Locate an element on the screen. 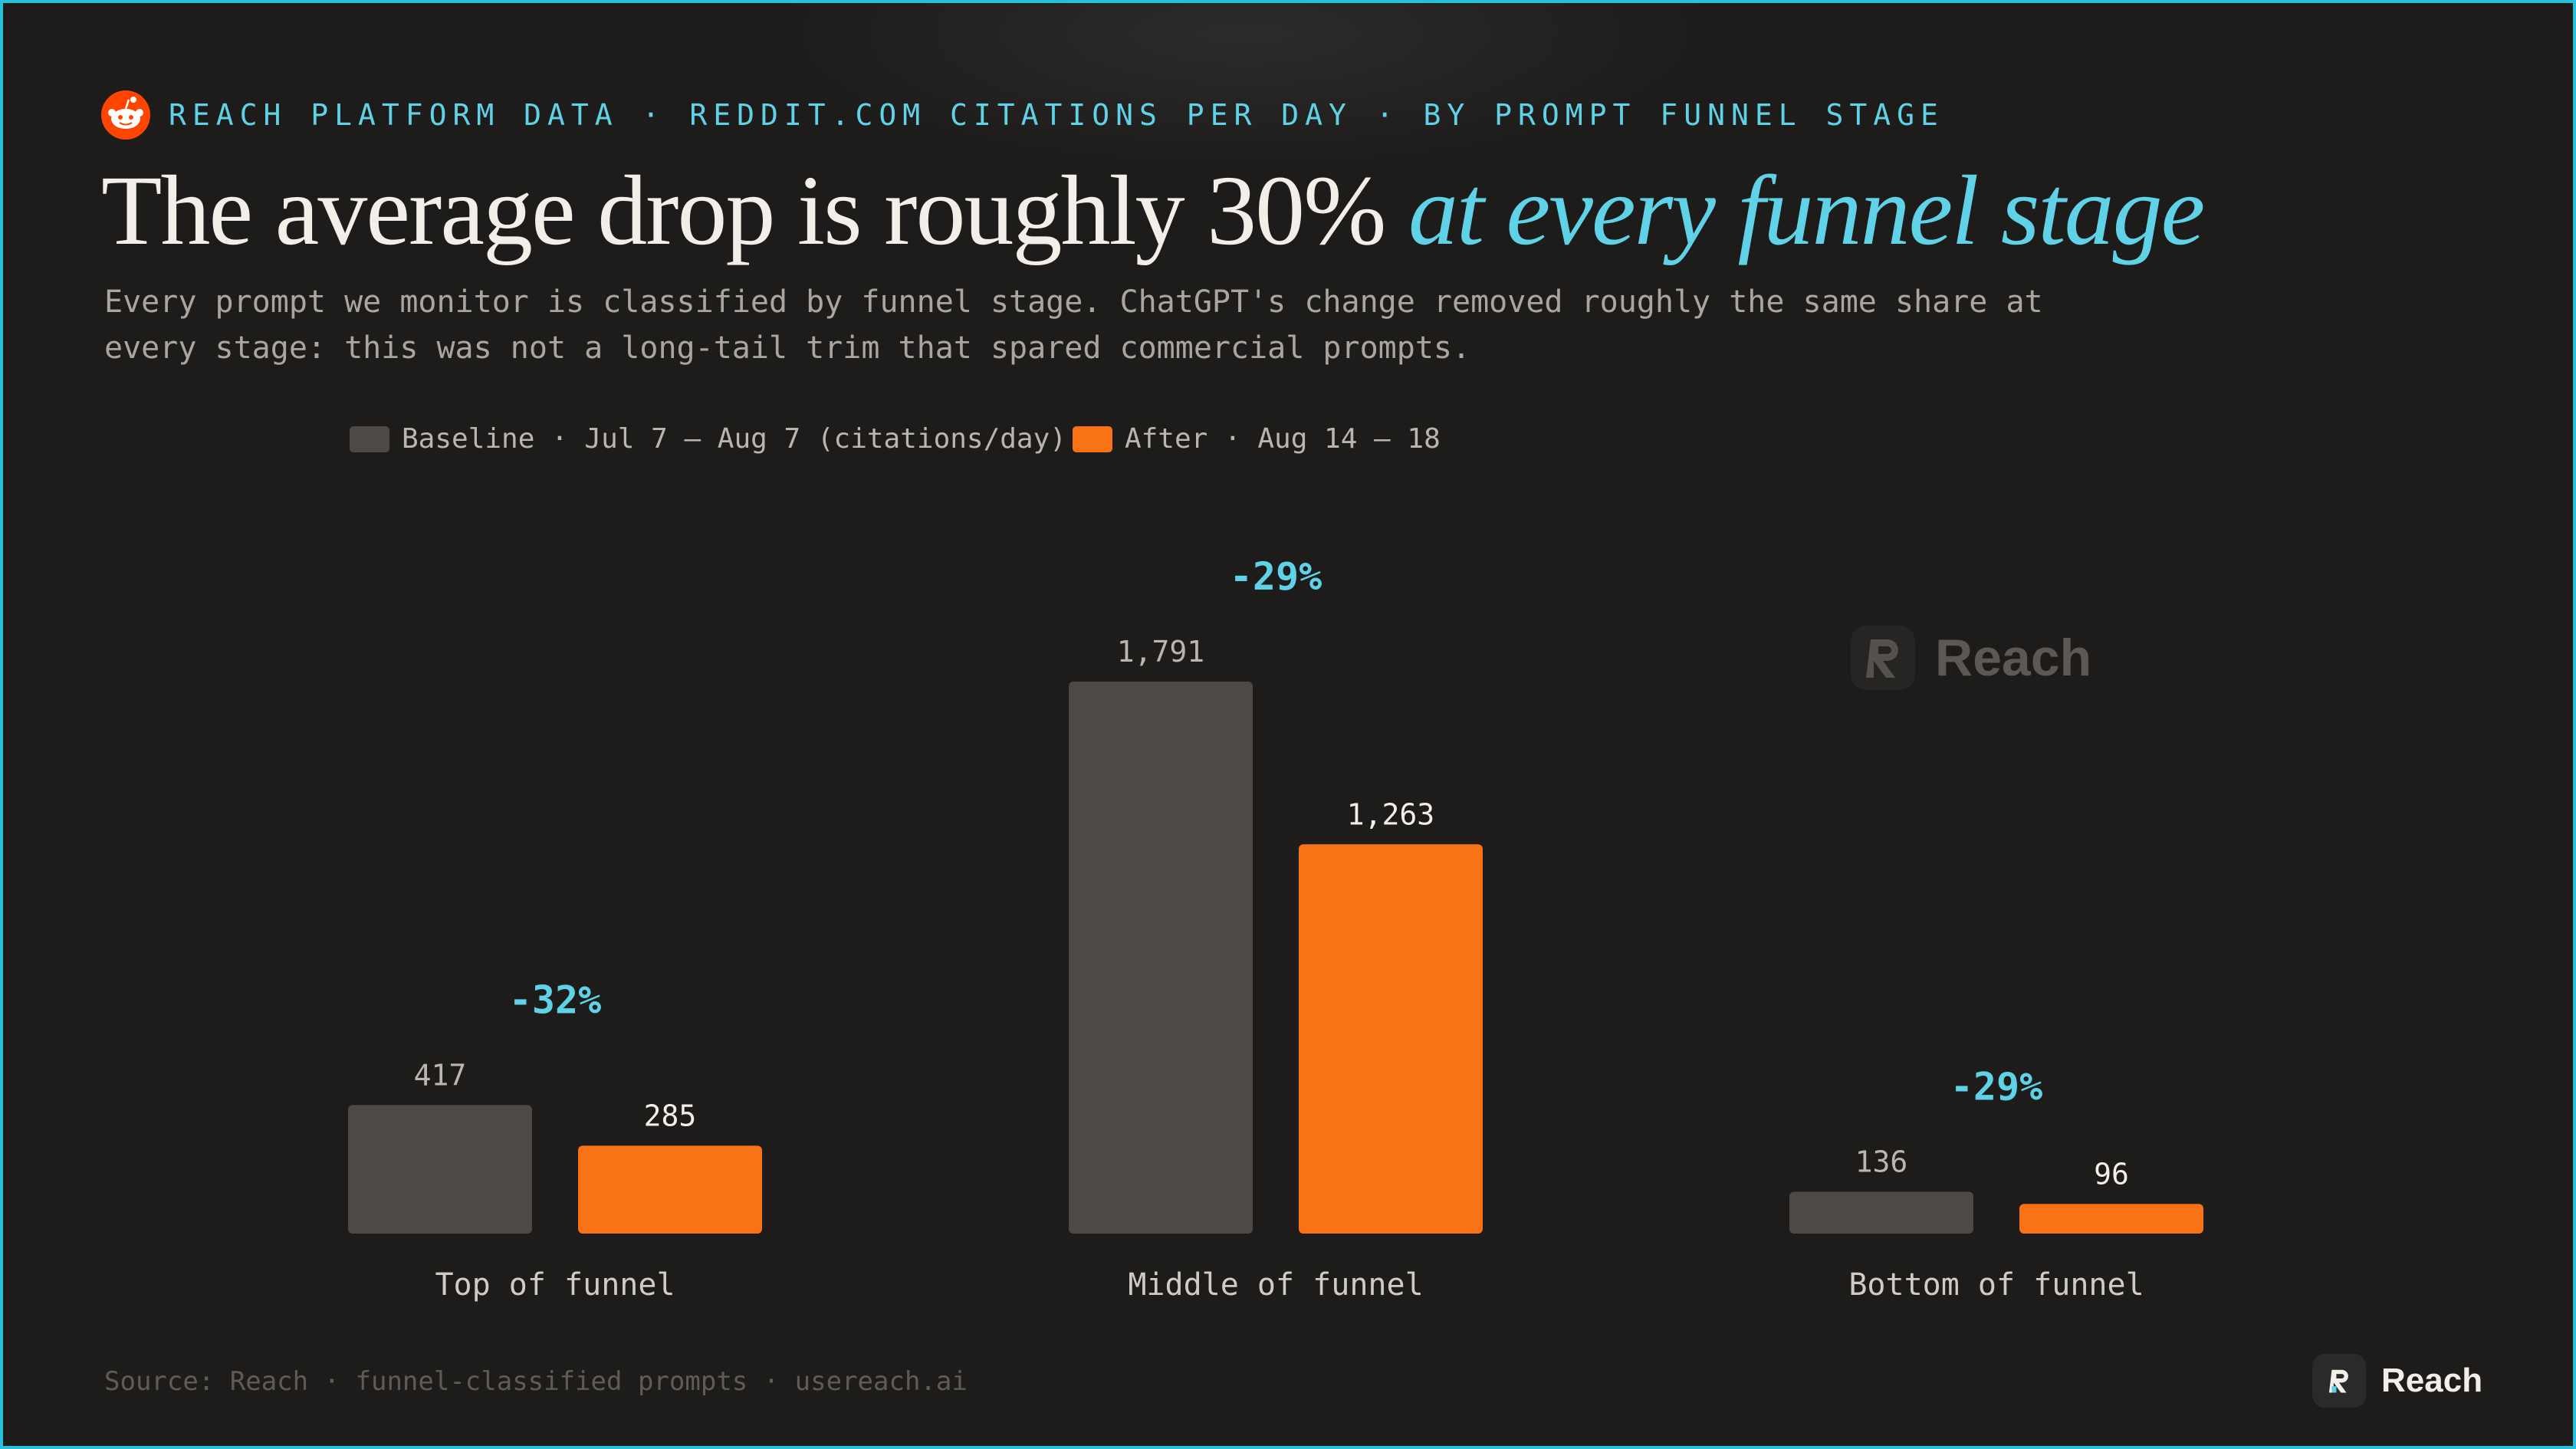 Image resolution: width=2576 pixels, height=1449 pixels. reach-logo-mark is located at coordinates (2338, 1381).